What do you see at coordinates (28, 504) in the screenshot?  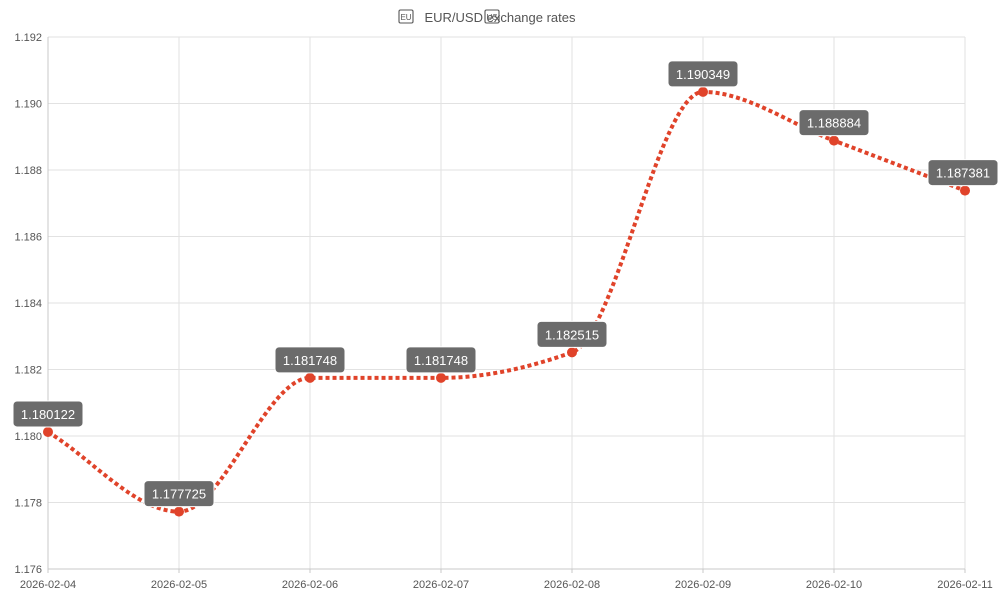 I see `y-tick-label: 1.178` at bounding box center [28, 504].